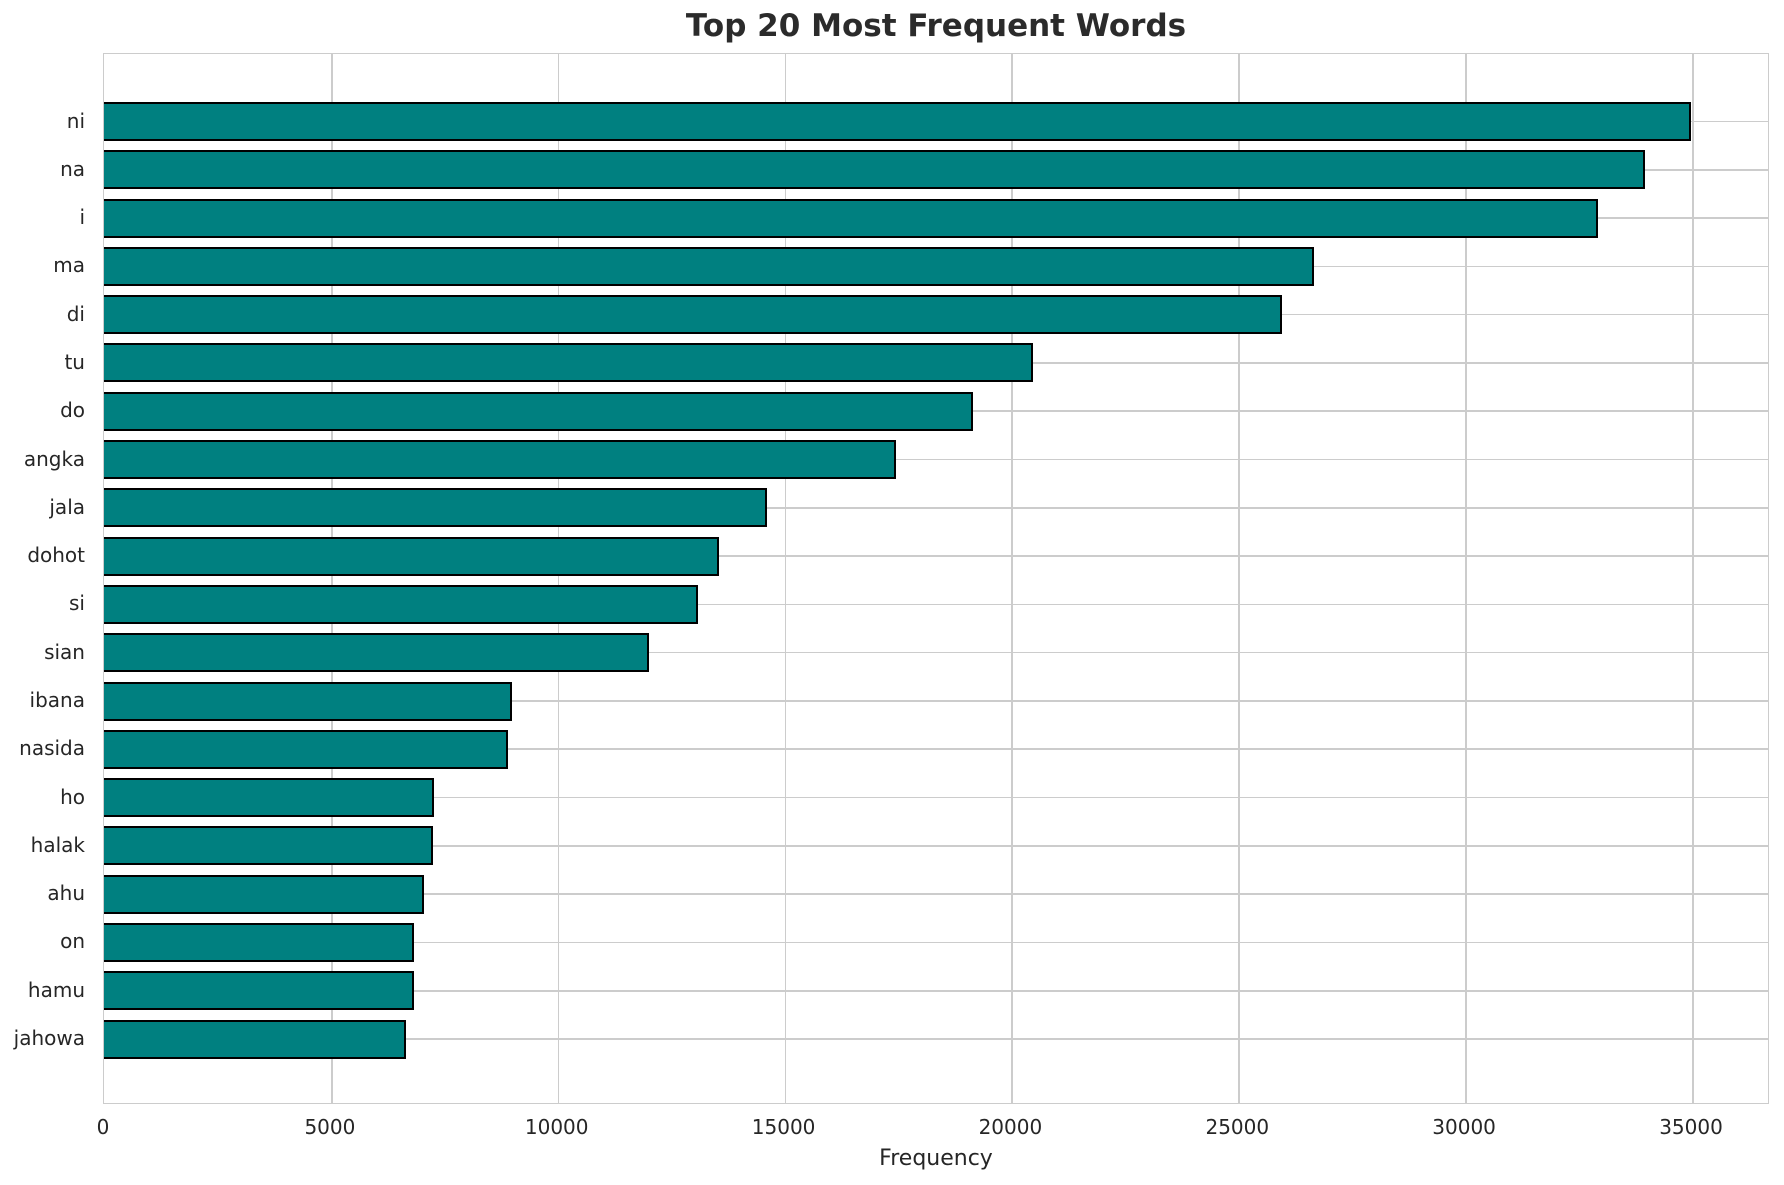  Describe the element at coordinates (936, 1158) in the screenshot. I see `x-axis-label: Frequency` at that location.